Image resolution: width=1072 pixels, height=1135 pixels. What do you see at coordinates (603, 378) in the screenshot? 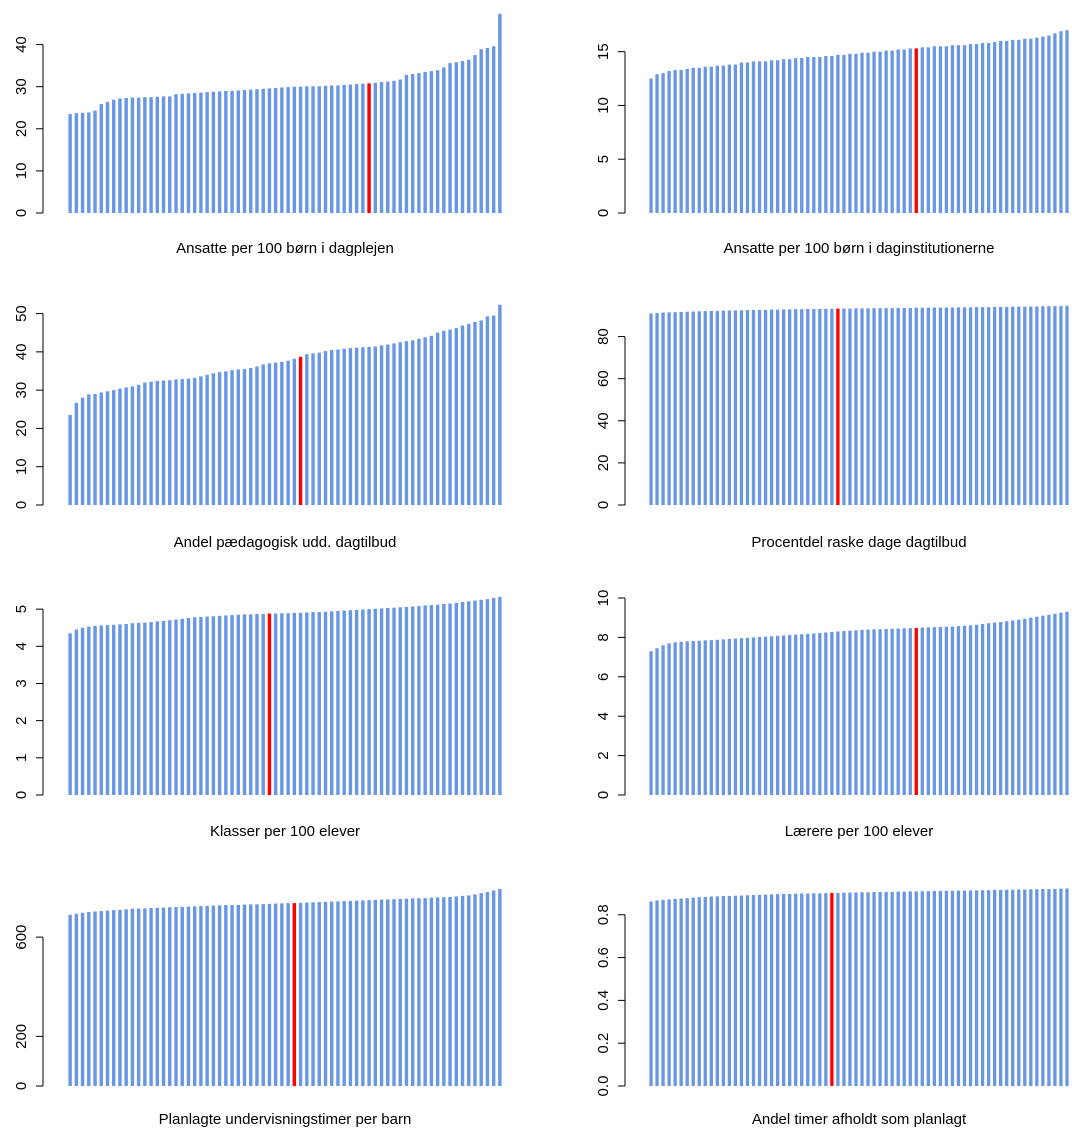
I see `y-tick-label: 60` at bounding box center [603, 378].